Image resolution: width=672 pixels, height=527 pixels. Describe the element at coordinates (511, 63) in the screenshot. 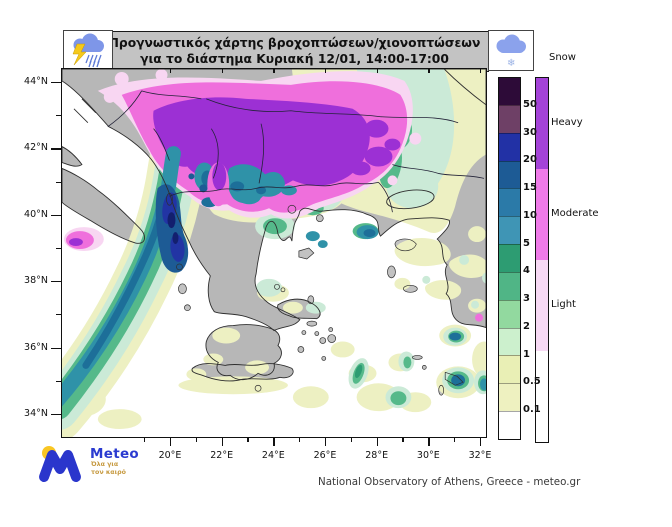

I see `snowflake-icon: ❄` at that location.